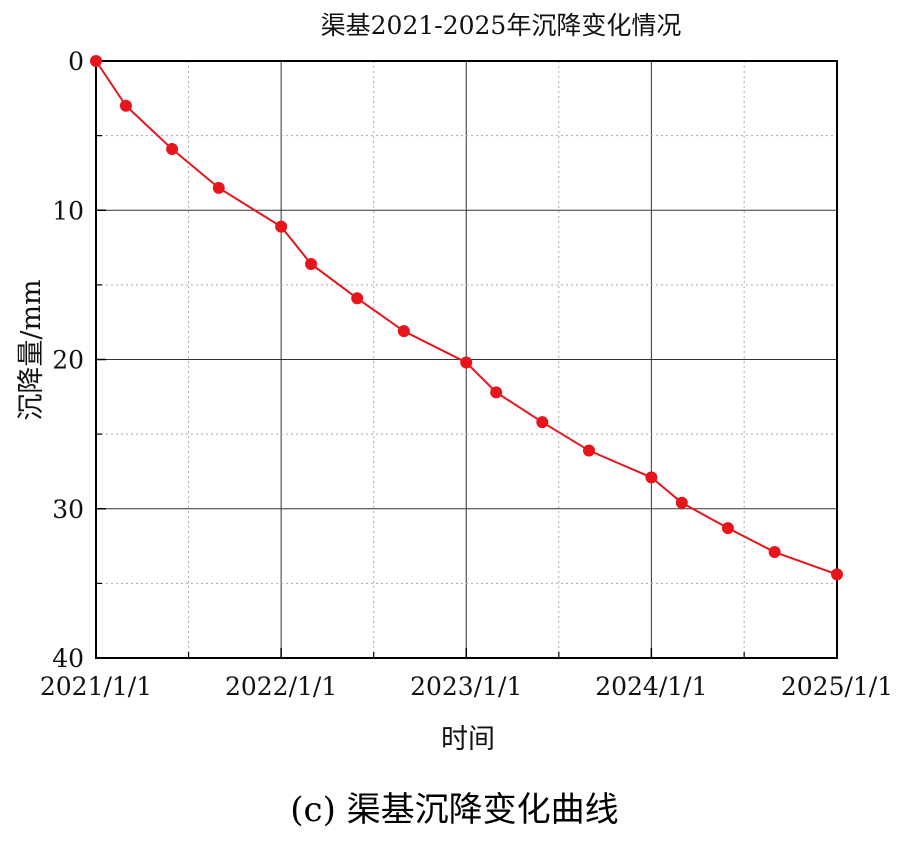 Image resolution: width=909 pixels, height=846 pixels. What do you see at coordinates (68, 210) in the screenshot?
I see `y-tick-label: 10` at bounding box center [68, 210].